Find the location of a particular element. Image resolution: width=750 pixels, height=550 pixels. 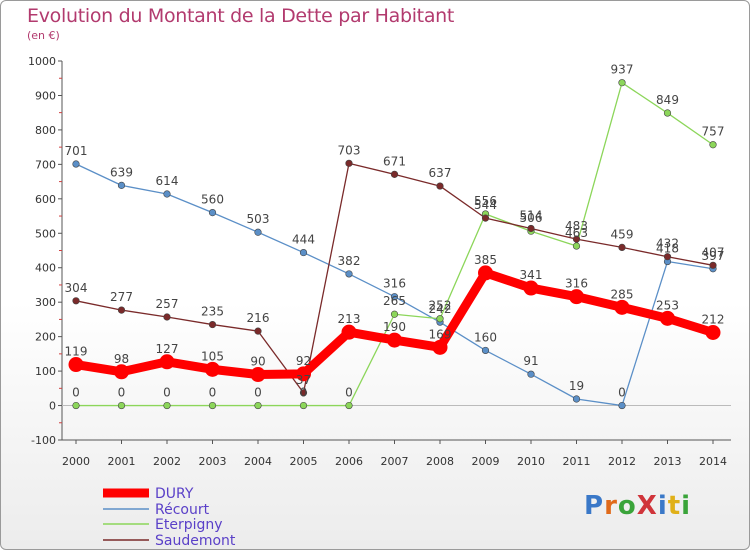

y-tick-label: 400 is located at coordinates (45, 268).